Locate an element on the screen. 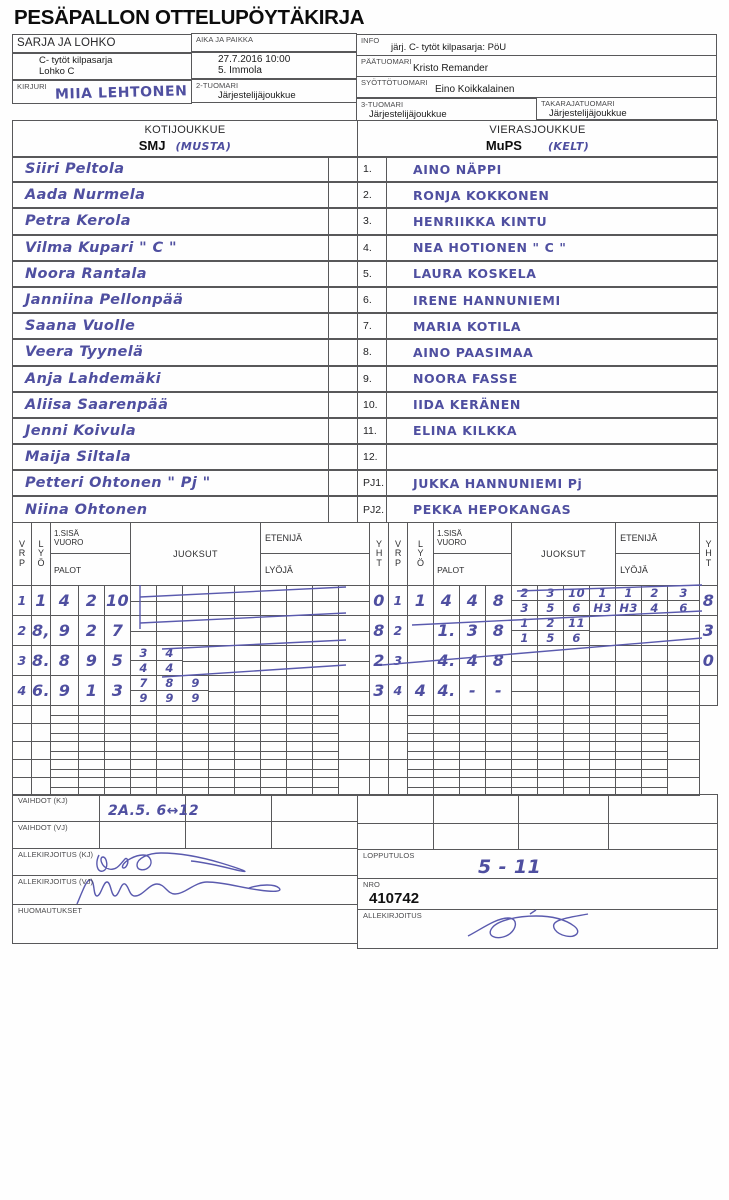 The height and width of the screenshot is (1200, 729). home-roster-row: Aliisa Saarenpää is located at coordinates (185, 404).